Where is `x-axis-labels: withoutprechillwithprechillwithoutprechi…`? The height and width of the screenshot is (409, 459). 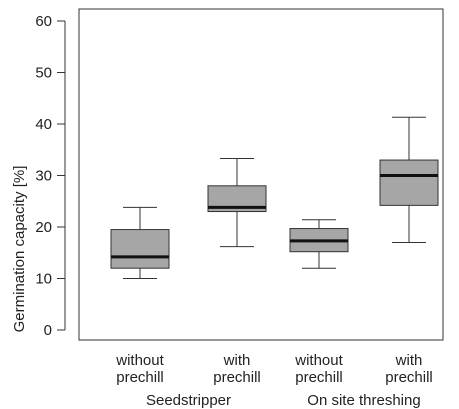 x-axis-labels: withoutprechillwithprechillwithoutprechi… is located at coordinates (274, 380).